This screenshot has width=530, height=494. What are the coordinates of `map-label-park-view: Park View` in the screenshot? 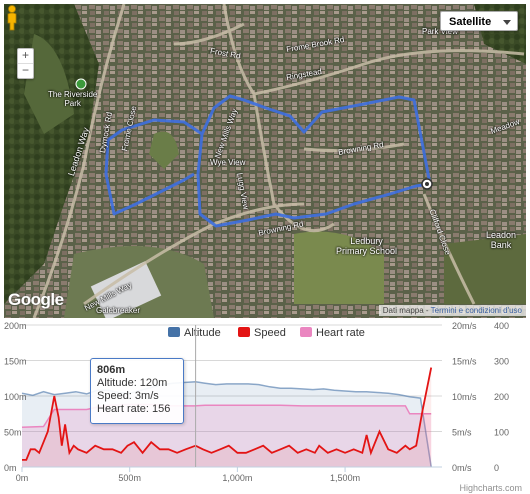 It's located at (440, 31).